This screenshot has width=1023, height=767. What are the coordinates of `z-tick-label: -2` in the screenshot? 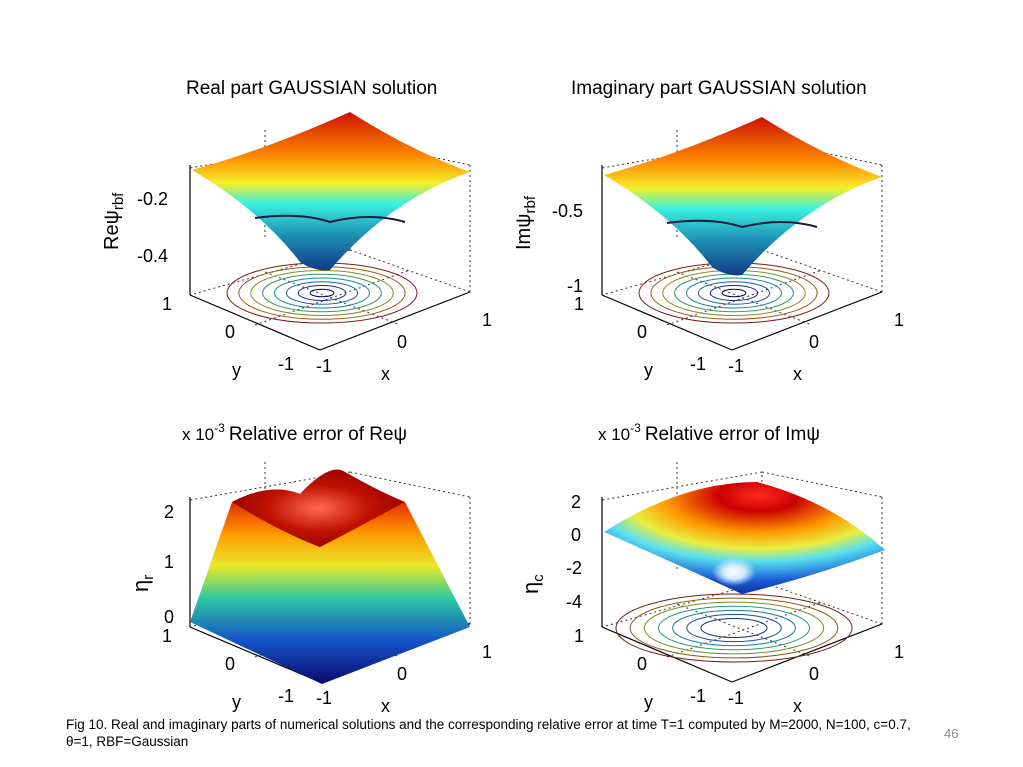 It's located at (574, 568).